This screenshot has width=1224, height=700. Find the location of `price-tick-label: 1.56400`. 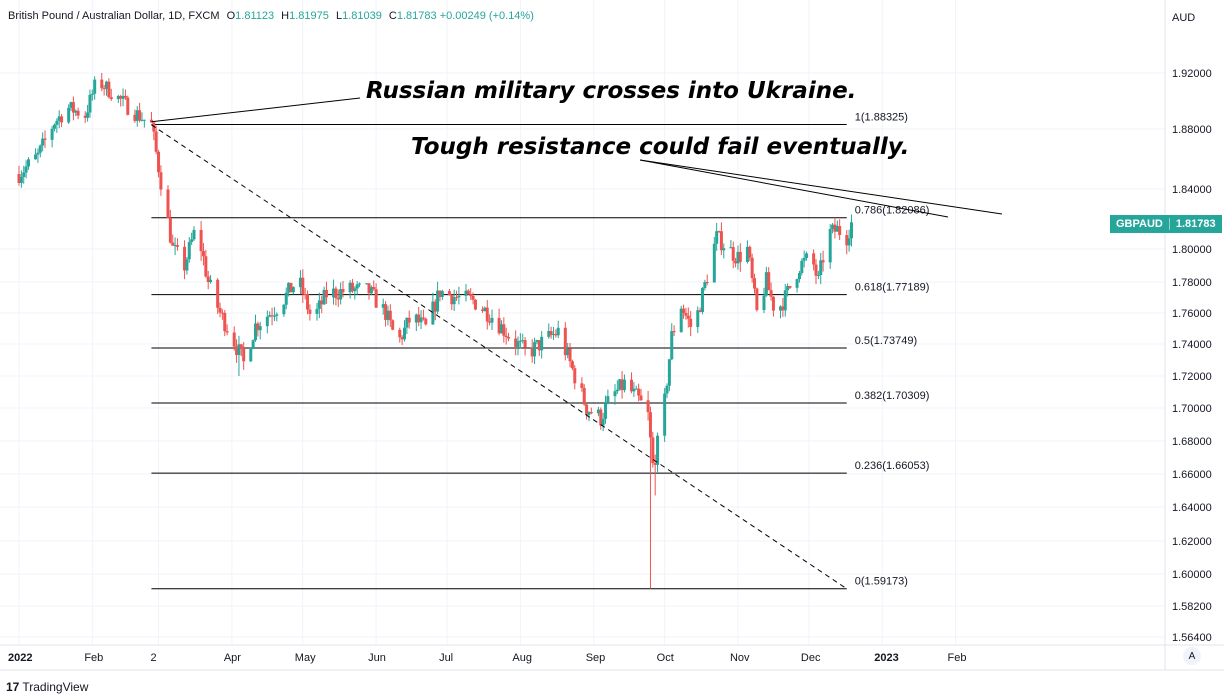

price-tick-label: 1.56400 is located at coordinates (1192, 638).